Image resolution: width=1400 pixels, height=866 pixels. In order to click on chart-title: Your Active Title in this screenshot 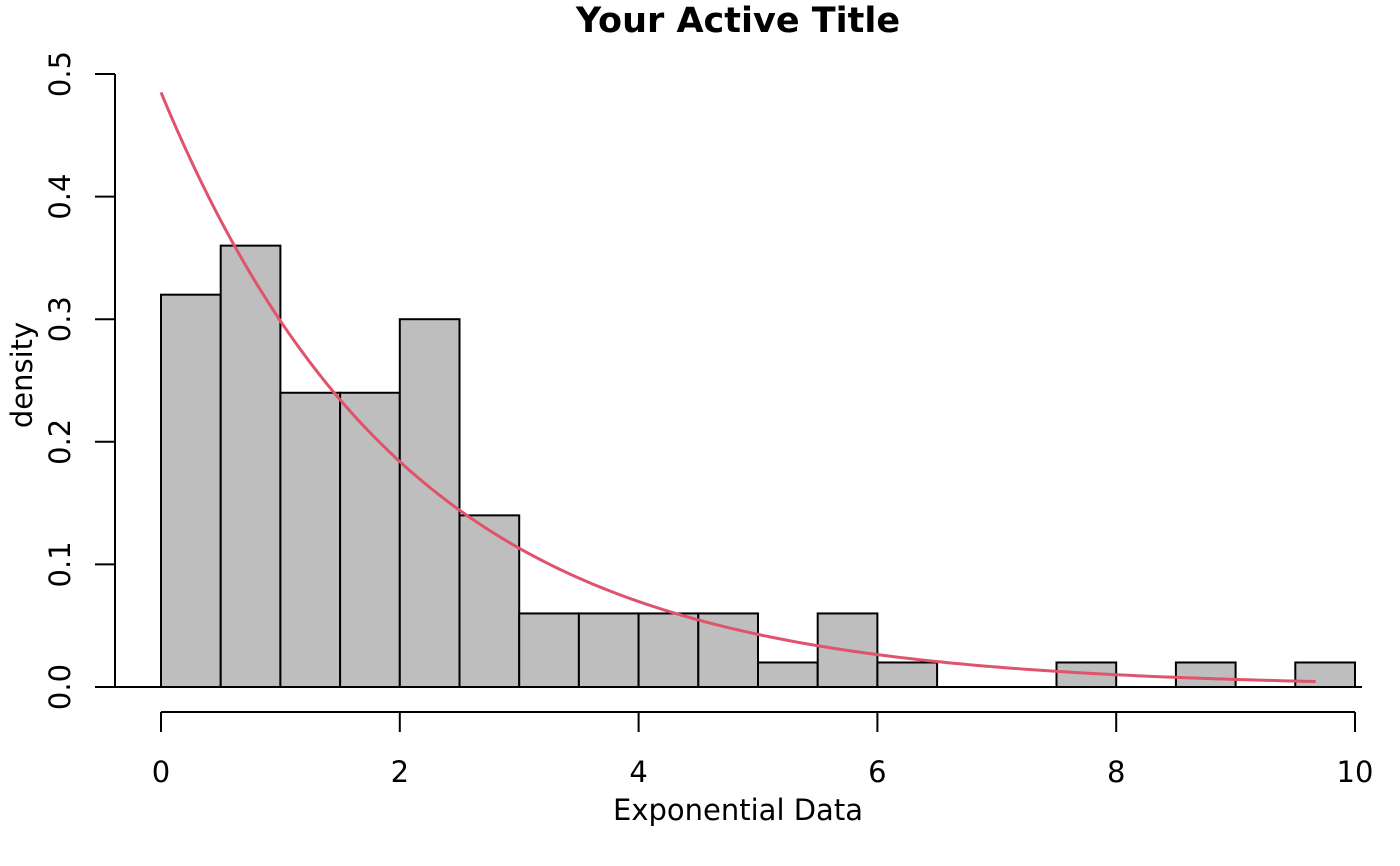, I will do `click(737, 21)`.